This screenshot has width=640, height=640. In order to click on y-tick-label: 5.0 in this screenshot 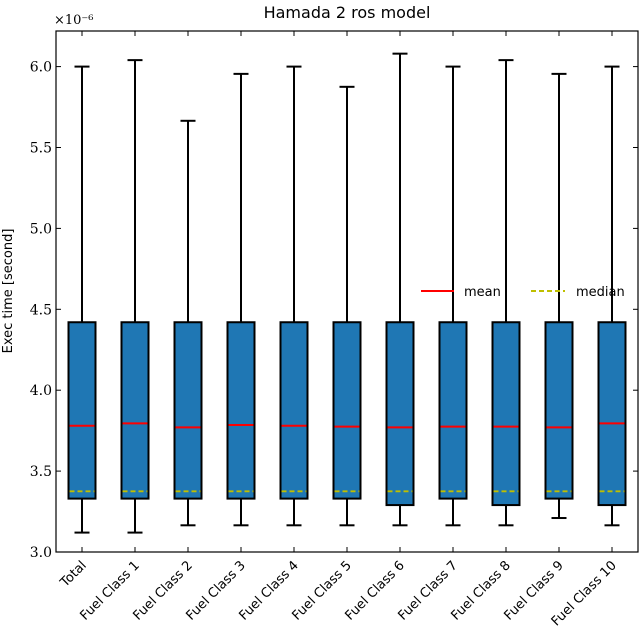, I will do `click(41, 229)`.